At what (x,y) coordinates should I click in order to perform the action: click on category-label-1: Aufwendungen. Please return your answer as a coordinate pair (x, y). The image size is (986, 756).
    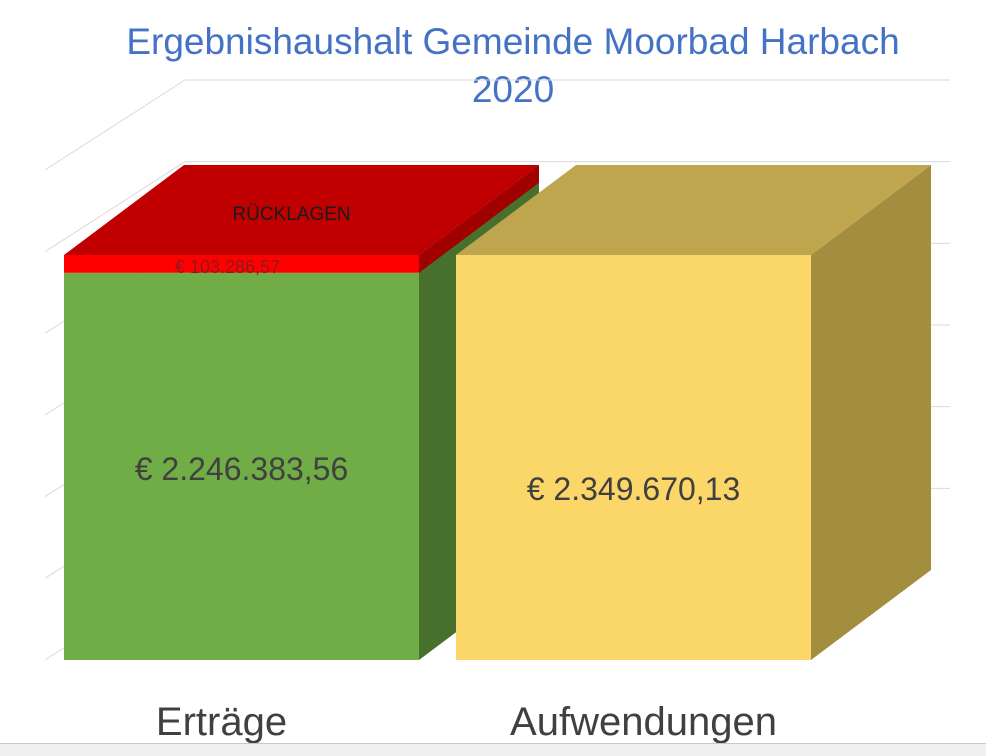
    Looking at the image, I should click on (643, 722).